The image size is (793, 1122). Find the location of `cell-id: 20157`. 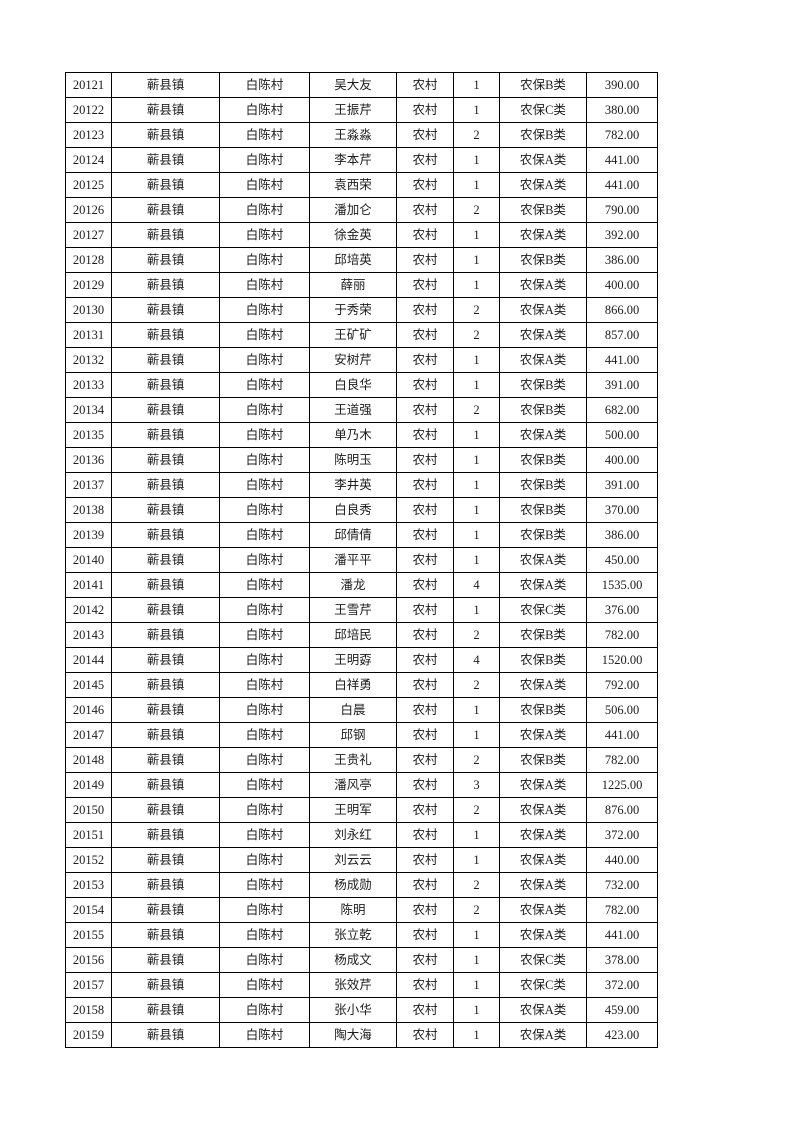

cell-id: 20157 is located at coordinates (88, 985).